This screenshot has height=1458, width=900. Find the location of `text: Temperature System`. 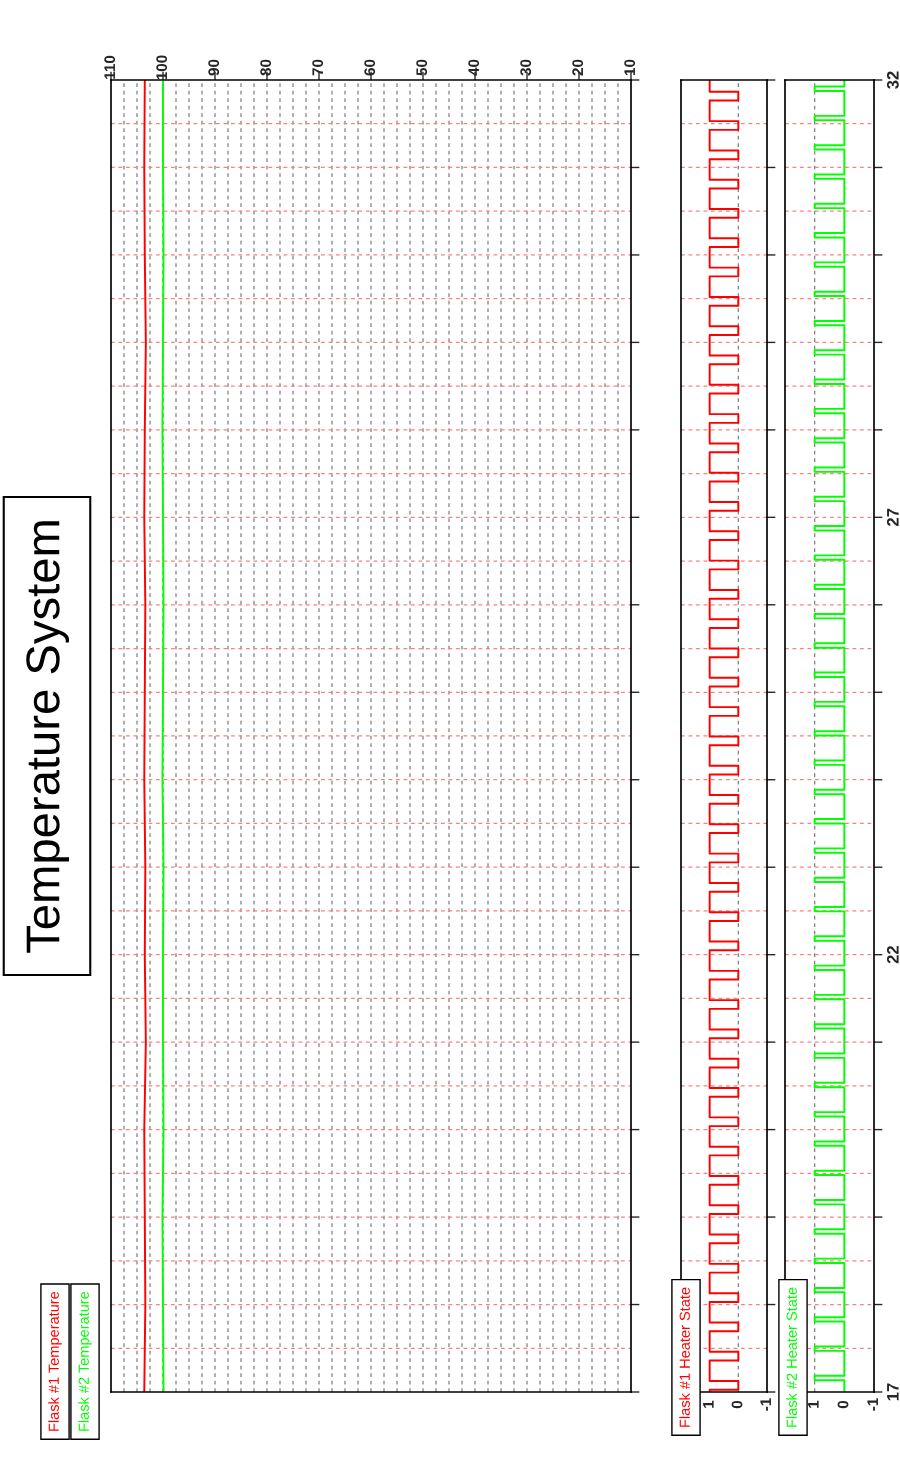

text: Temperature System is located at coordinates (48, 737).